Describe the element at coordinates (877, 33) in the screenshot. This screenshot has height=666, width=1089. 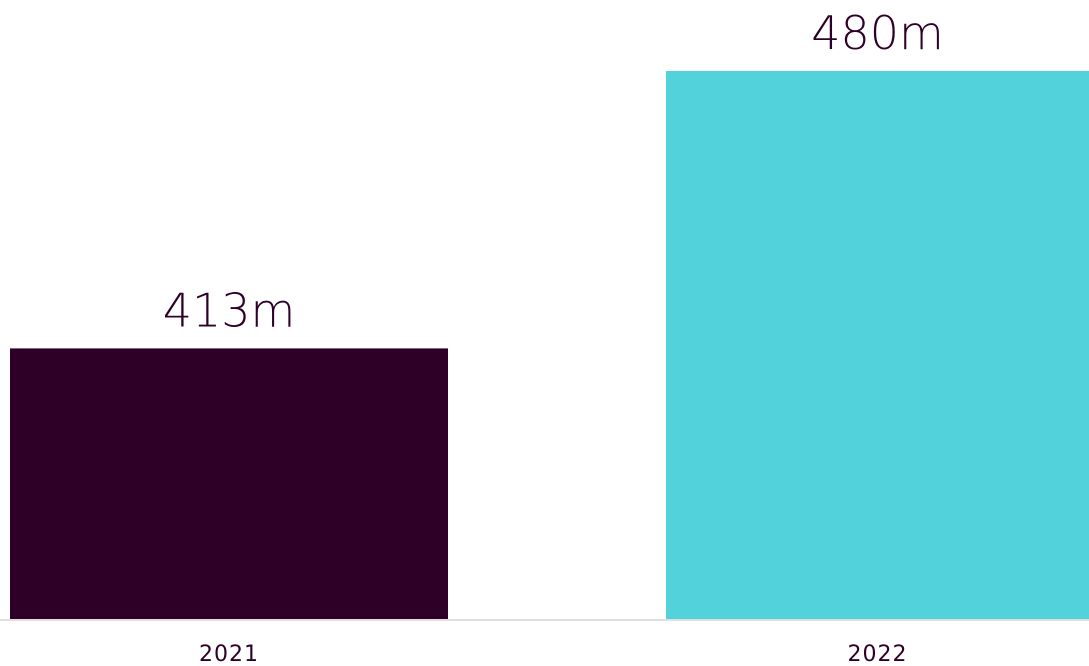
I see `value-label-2022: 480m` at that location.